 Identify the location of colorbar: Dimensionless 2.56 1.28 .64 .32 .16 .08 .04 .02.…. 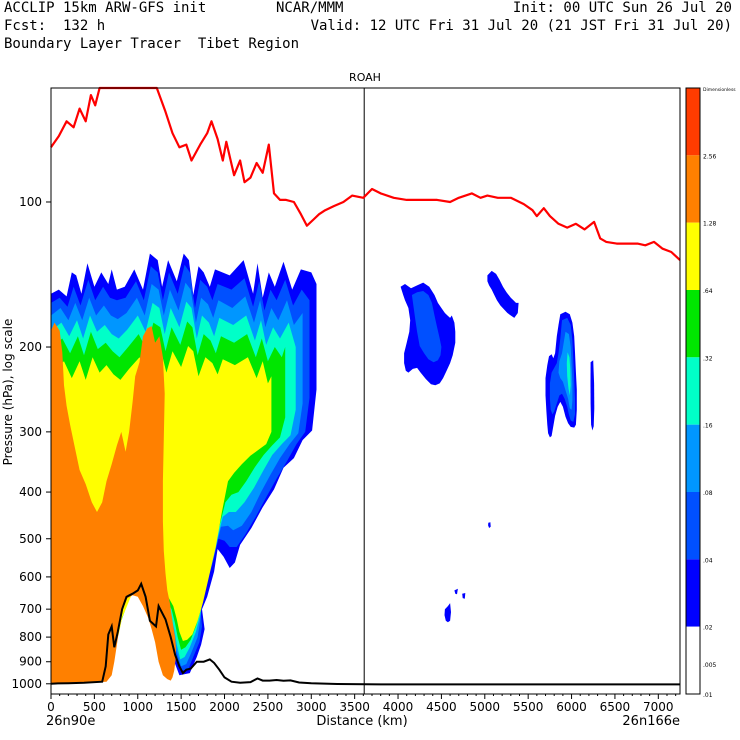
(710, 393).